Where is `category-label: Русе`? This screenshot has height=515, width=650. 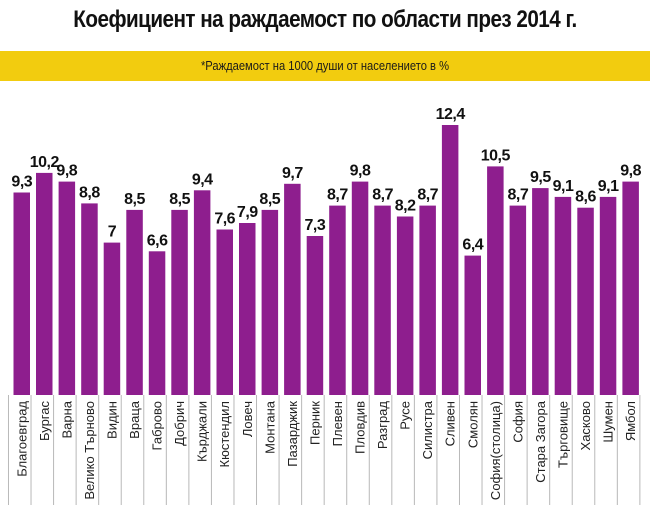 category-label: Русе is located at coordinates (405, 415).